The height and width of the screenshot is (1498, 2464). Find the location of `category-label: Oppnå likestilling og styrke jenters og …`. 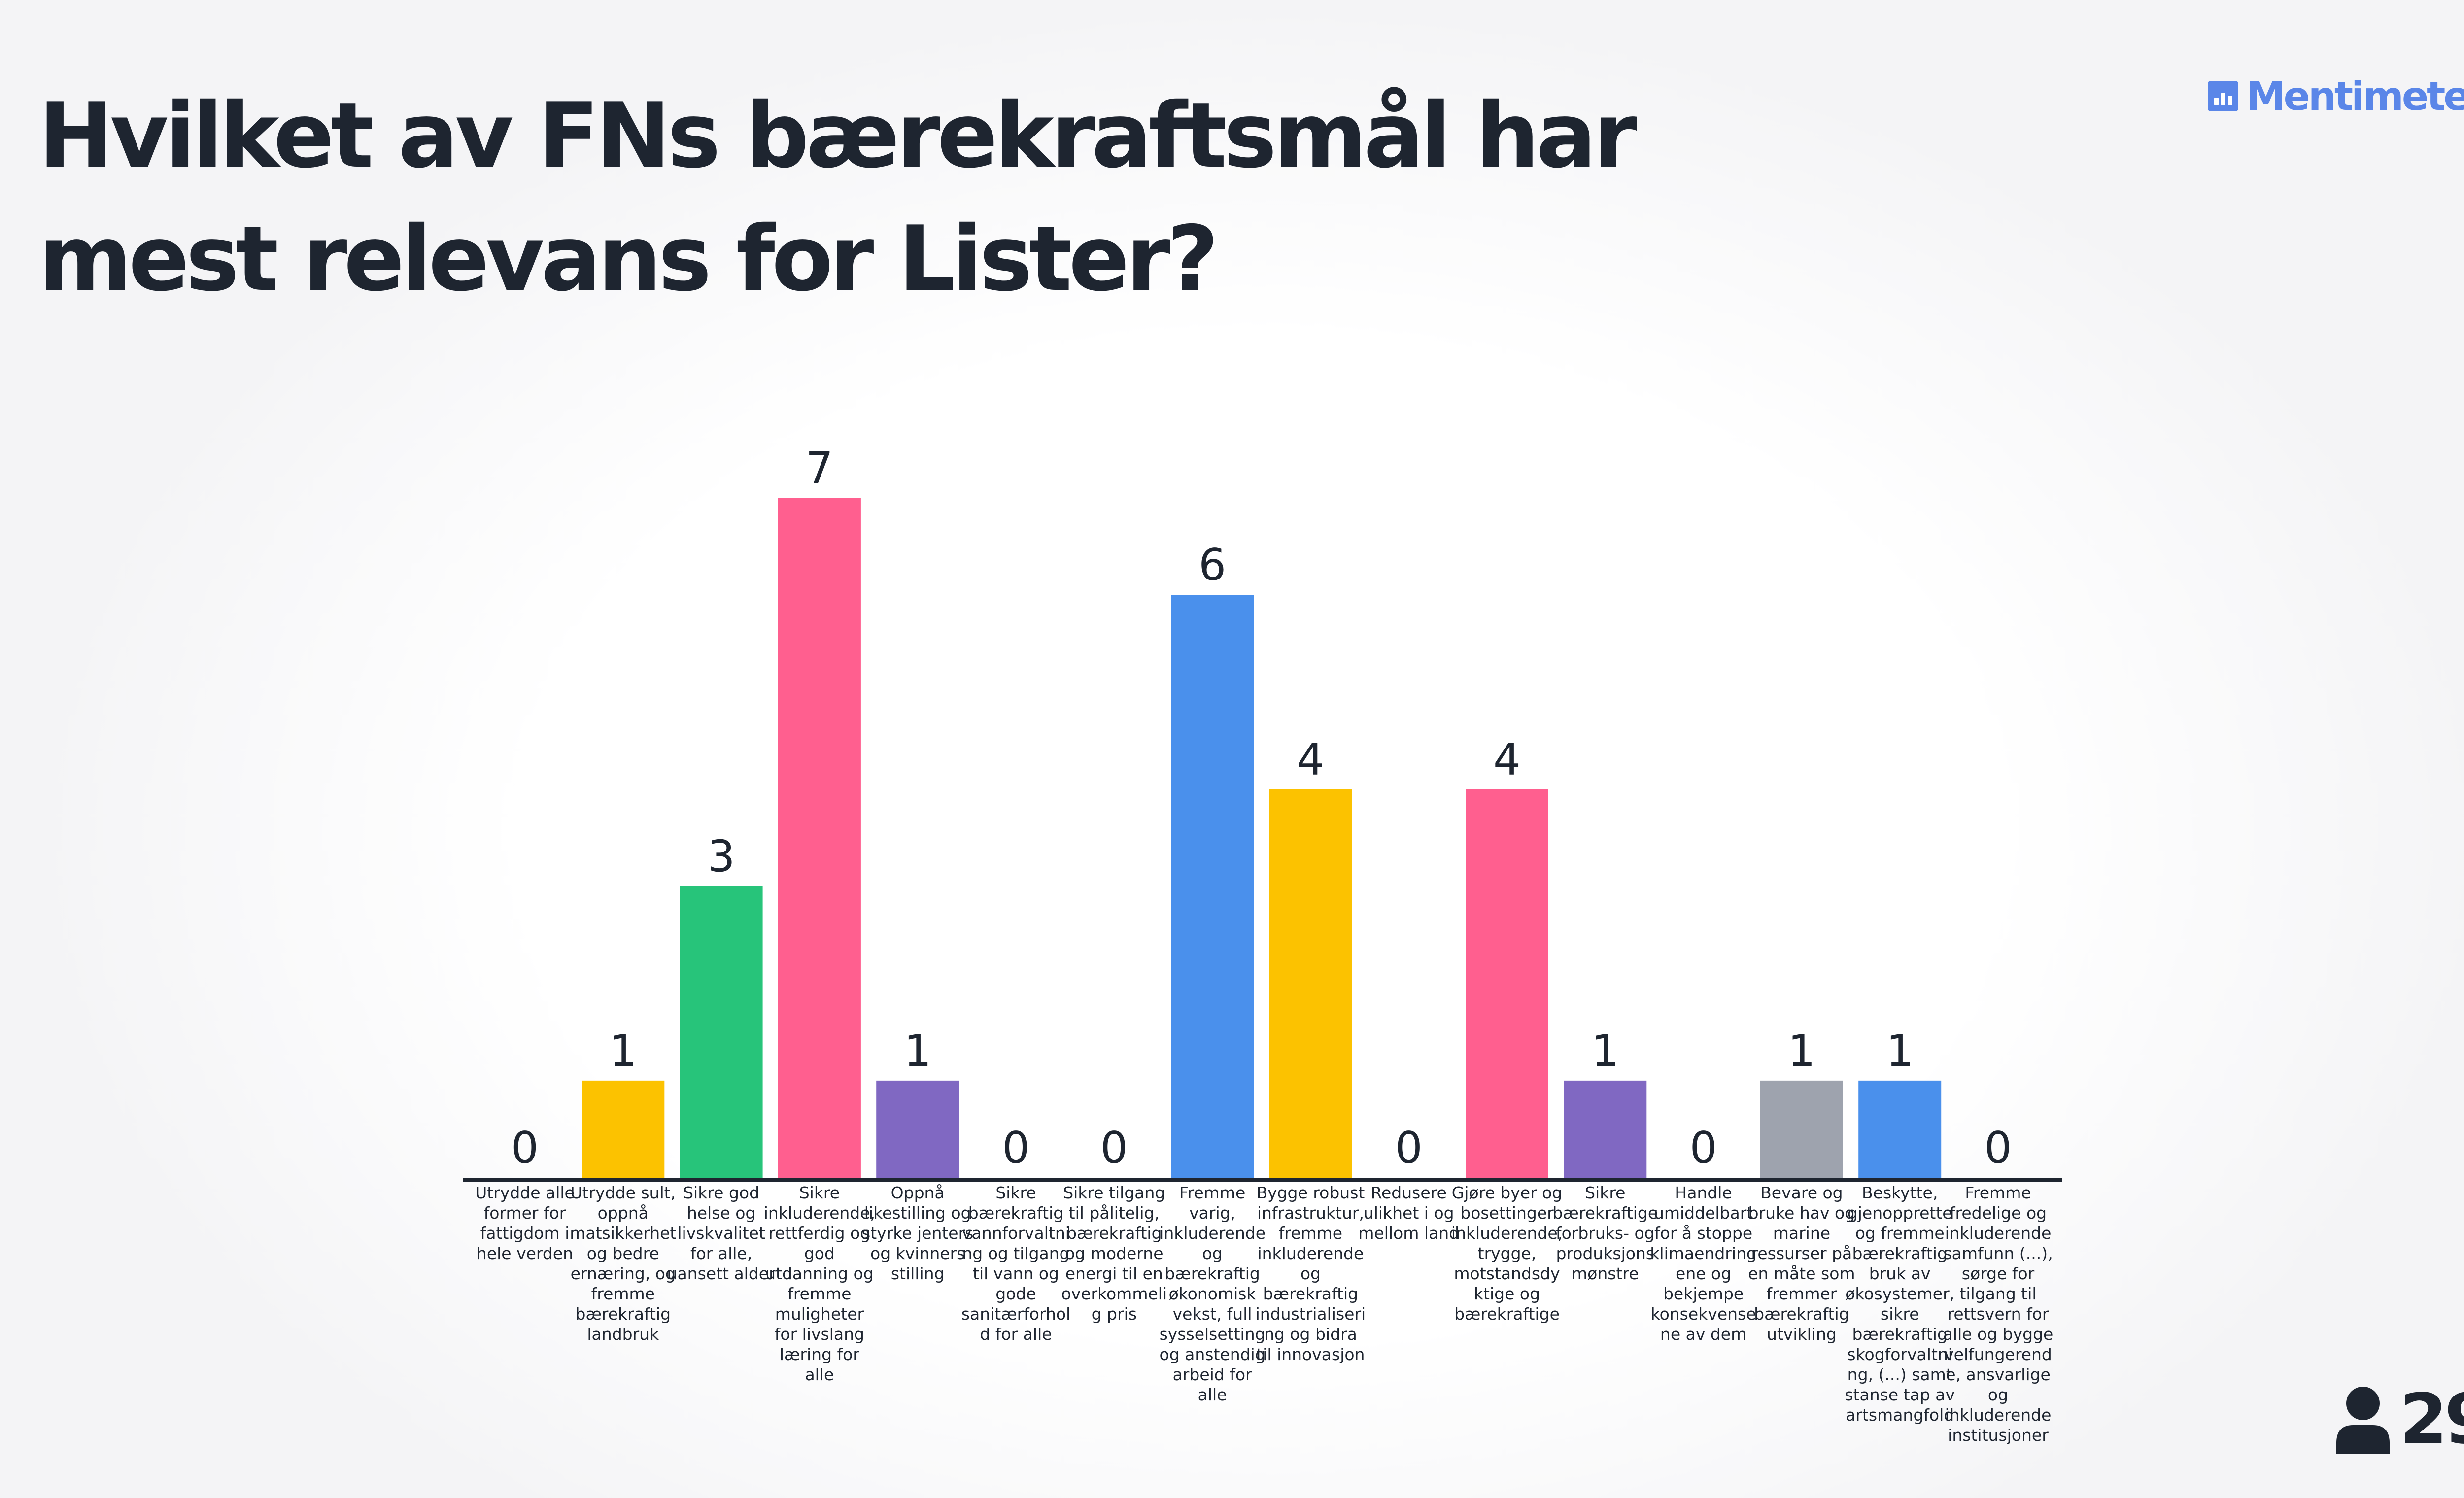

category-label: Oppnå likestilling og styrke jenters og … is located at coordinates (918, 1233).